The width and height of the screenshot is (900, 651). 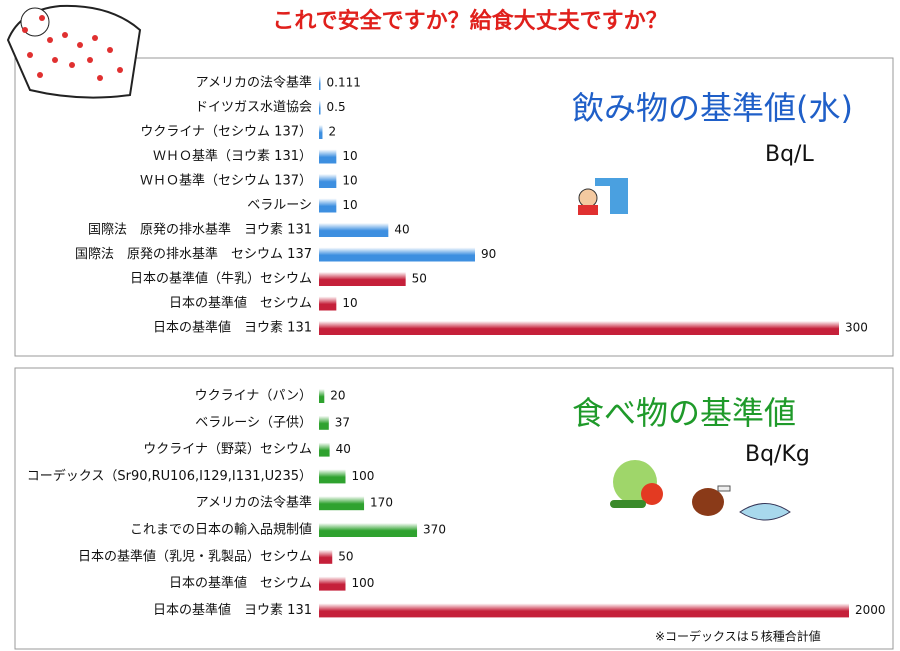 What do you see at coordinates (488, 254) in the screenshot?
I see `value-label: 90` at bounding box center [488, 254].